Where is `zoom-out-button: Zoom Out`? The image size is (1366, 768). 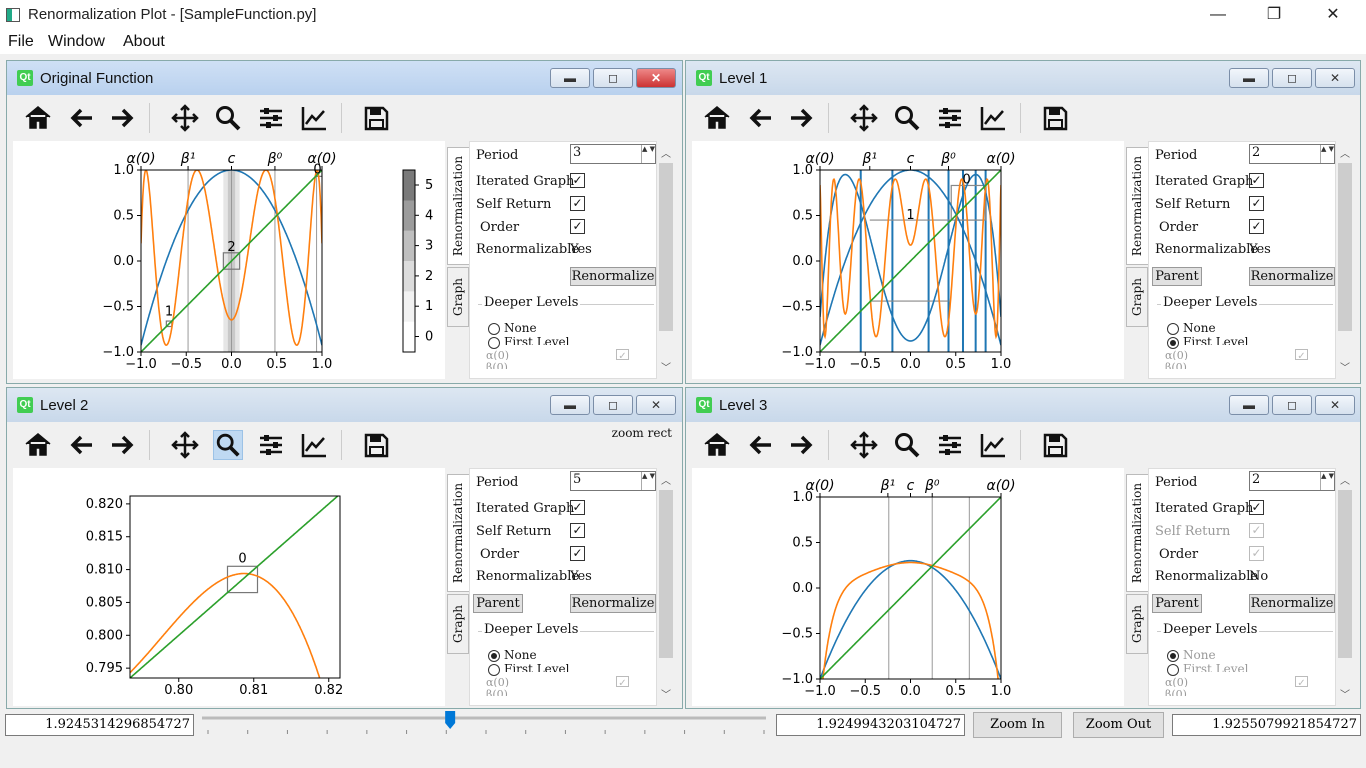
zoom-out-button: Zoom Out is located at coordinates (1118, 725).